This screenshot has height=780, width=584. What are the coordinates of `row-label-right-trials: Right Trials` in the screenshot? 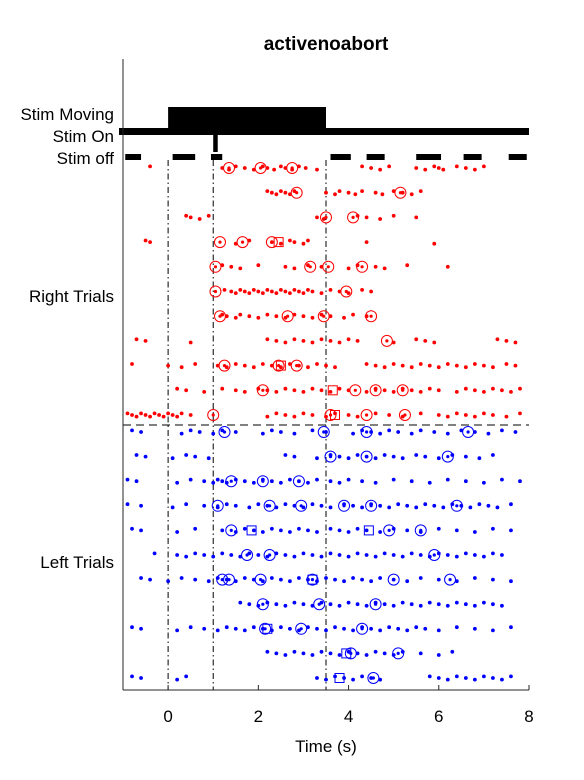 It's located at (71, 296).